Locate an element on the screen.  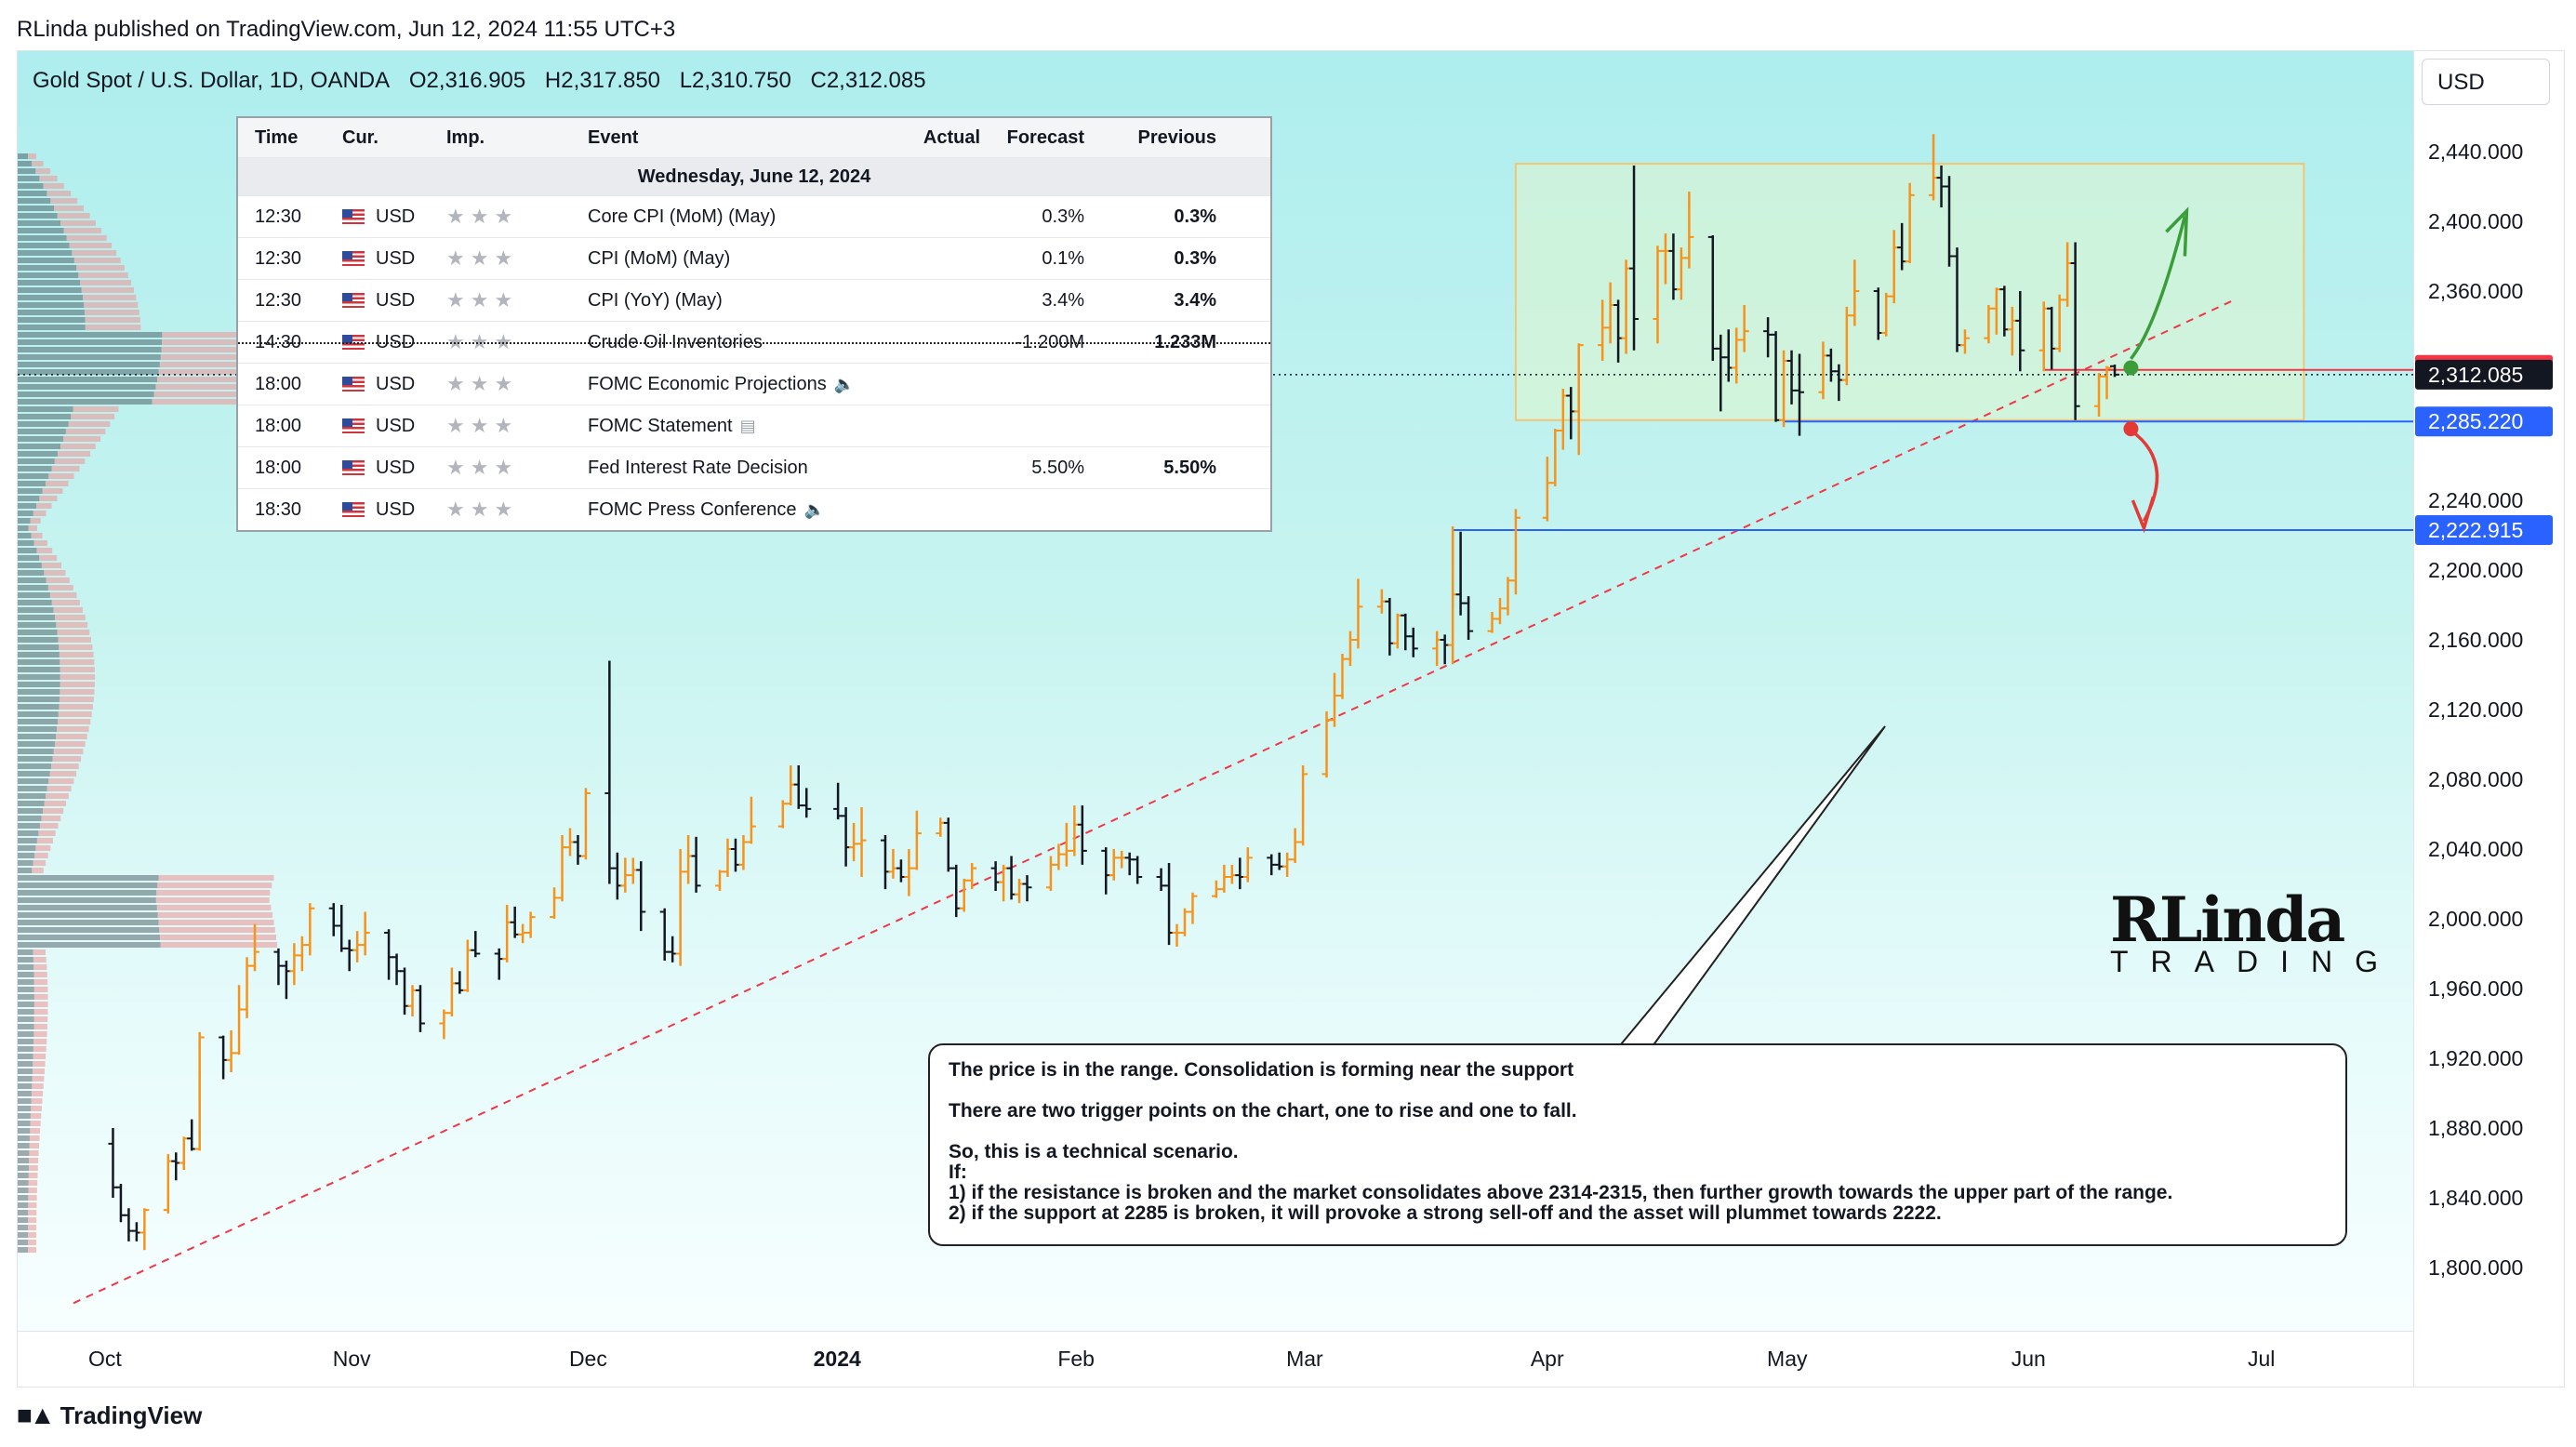
note-line-3: So, this is a technical scenario. is located at coordinates (1094, 1151).